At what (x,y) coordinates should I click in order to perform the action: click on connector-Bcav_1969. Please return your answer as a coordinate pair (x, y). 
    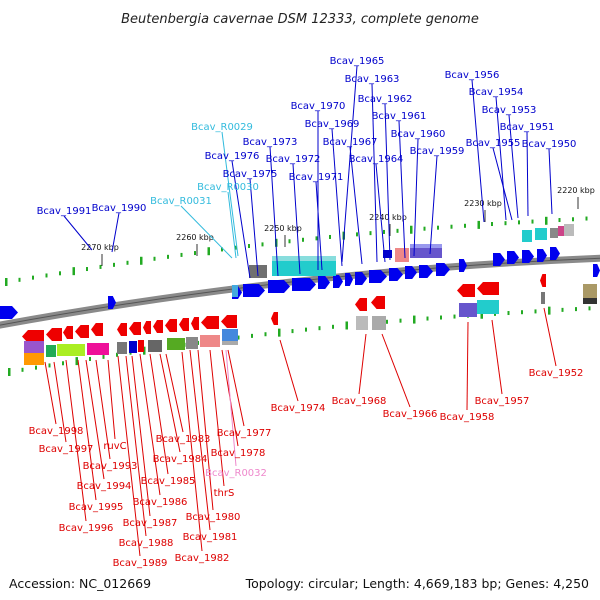
    Looking at the image, I should click on (337, 197).